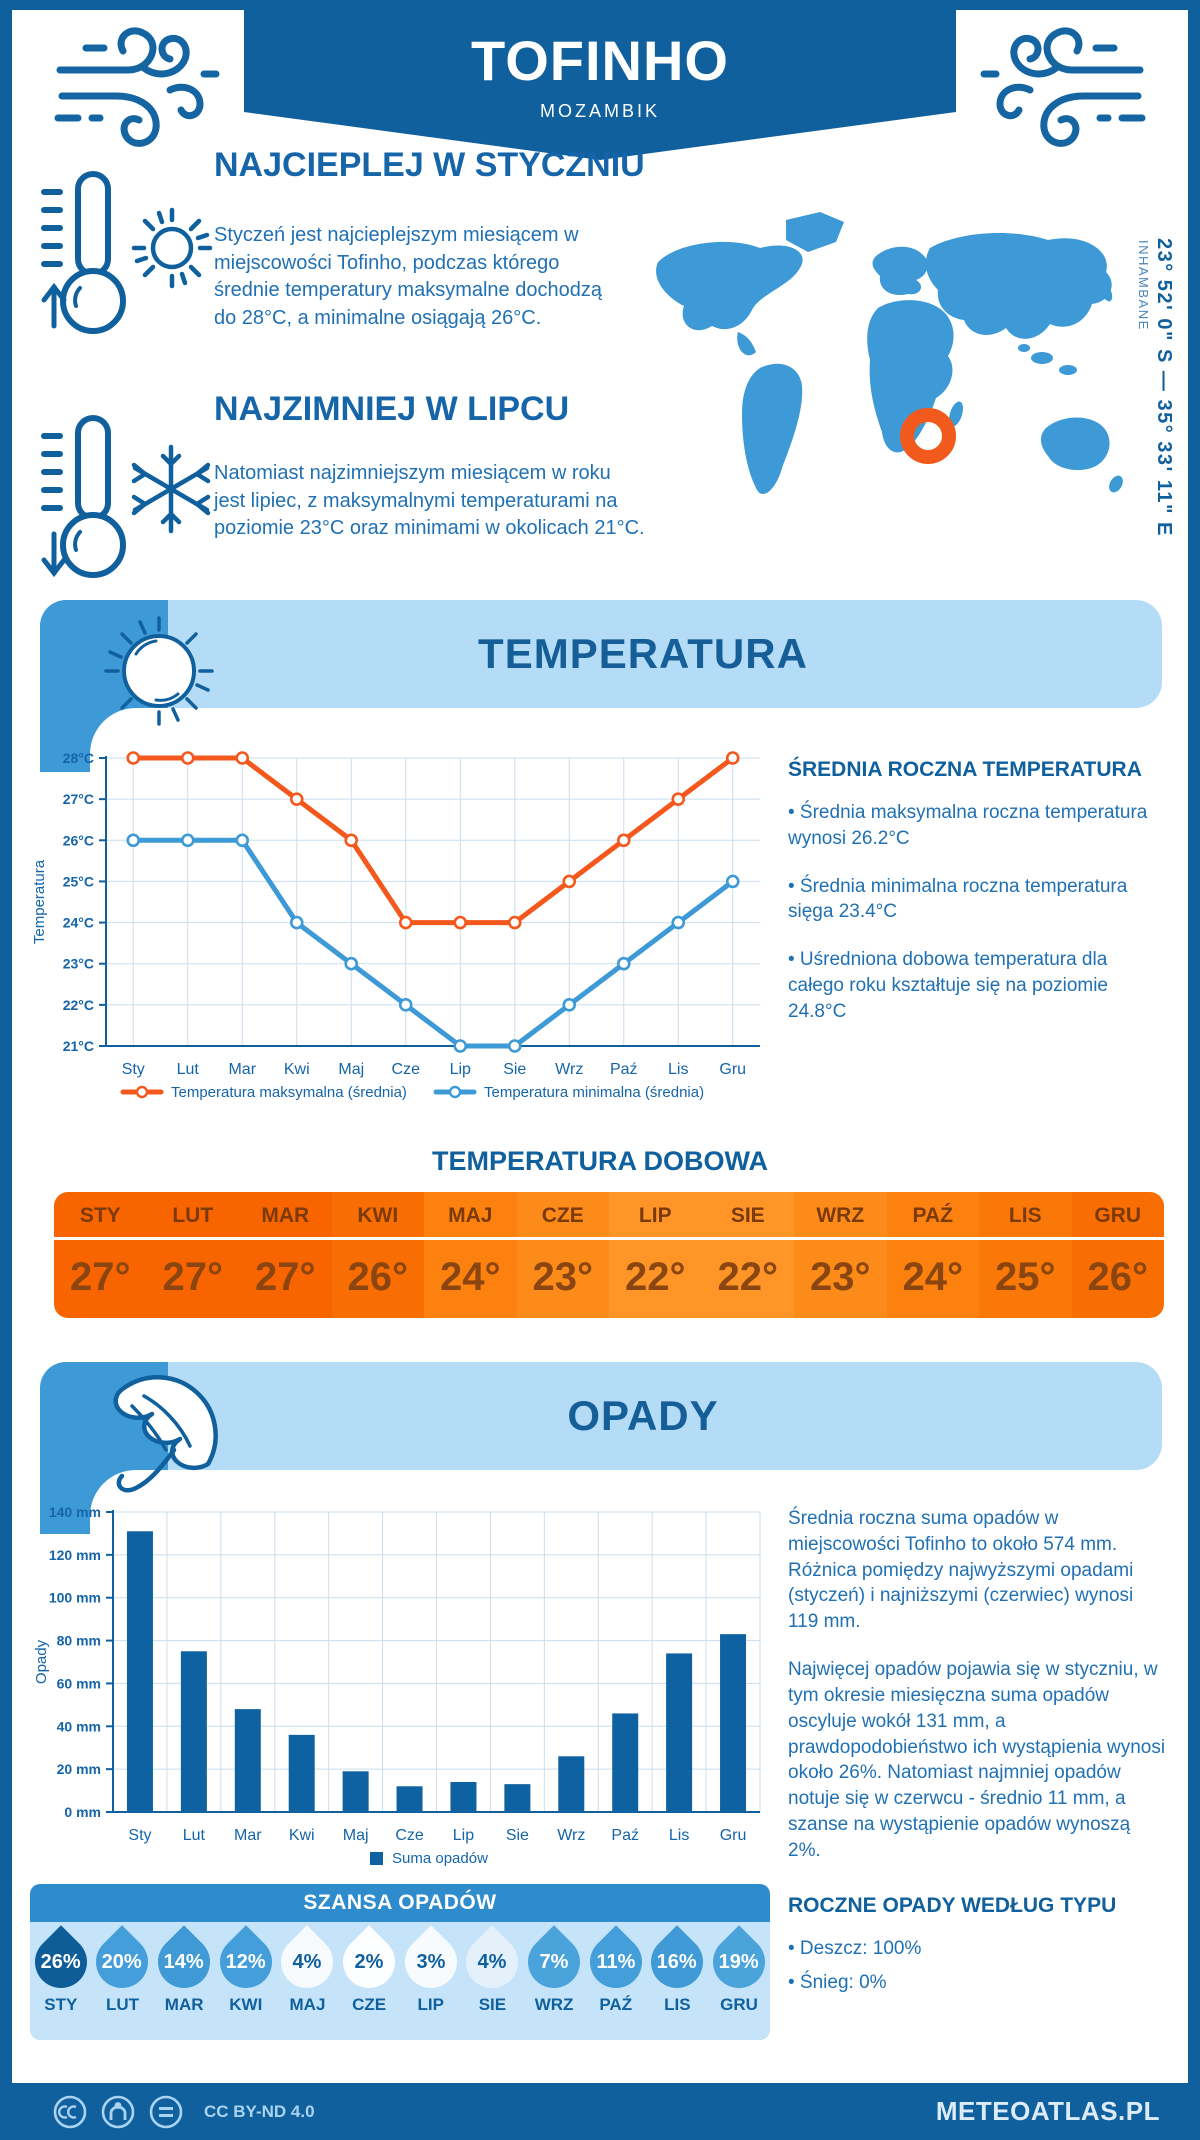  What do you see at coordinates (1063, 87) in the screenshot?
I see `wind-icon` at bounding box center [1063, 87].